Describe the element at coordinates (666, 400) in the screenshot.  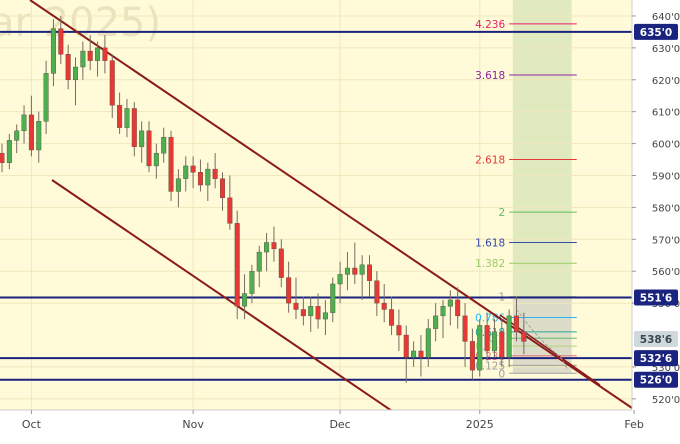
I see `price-tick-label: 520'0` at that location.